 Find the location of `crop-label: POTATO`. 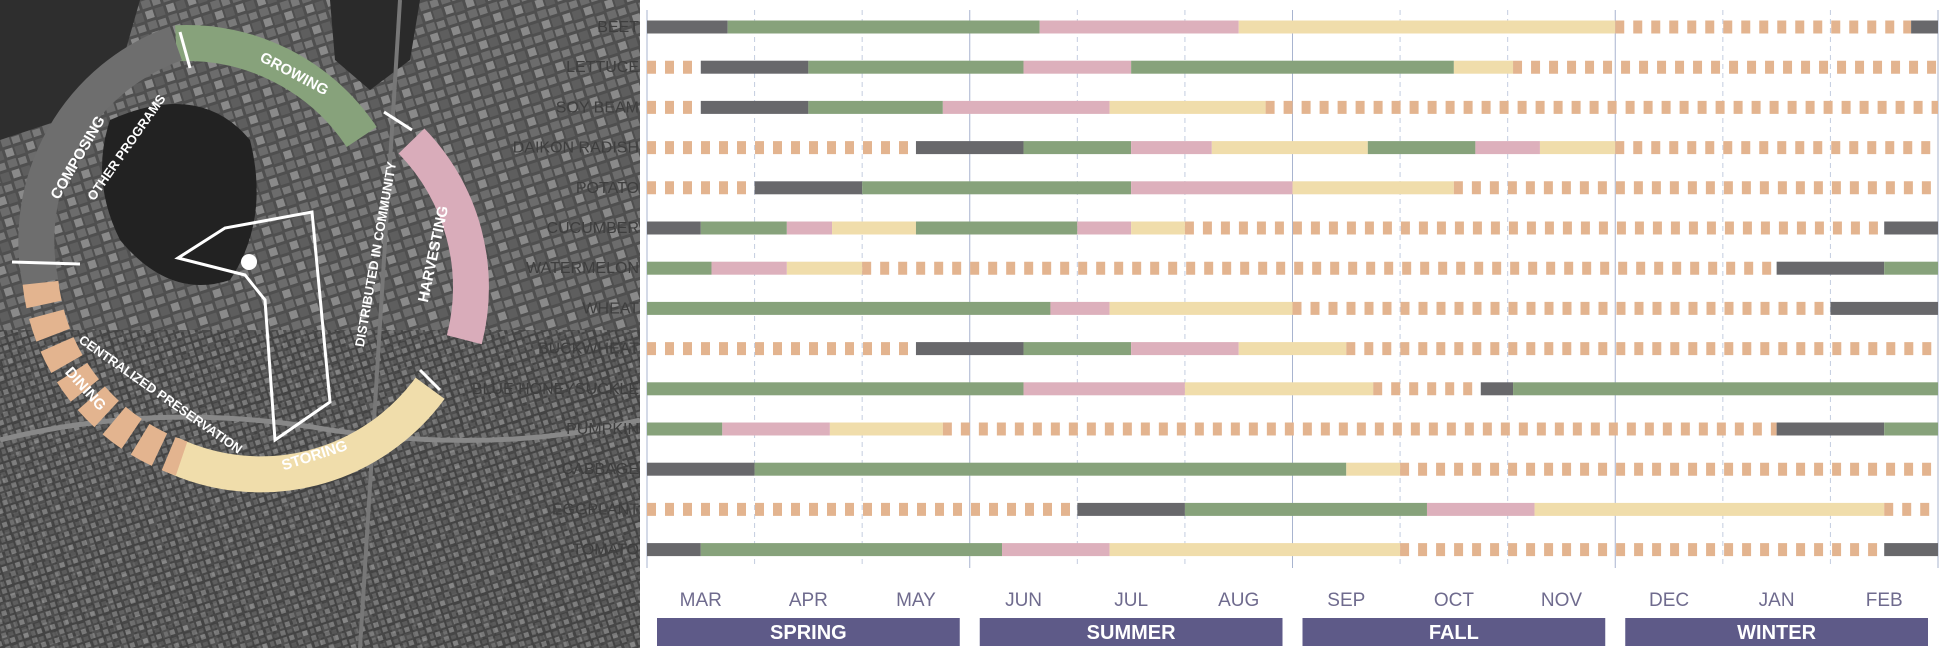

crop-label: POTATO is located at coordinates (607, 188).